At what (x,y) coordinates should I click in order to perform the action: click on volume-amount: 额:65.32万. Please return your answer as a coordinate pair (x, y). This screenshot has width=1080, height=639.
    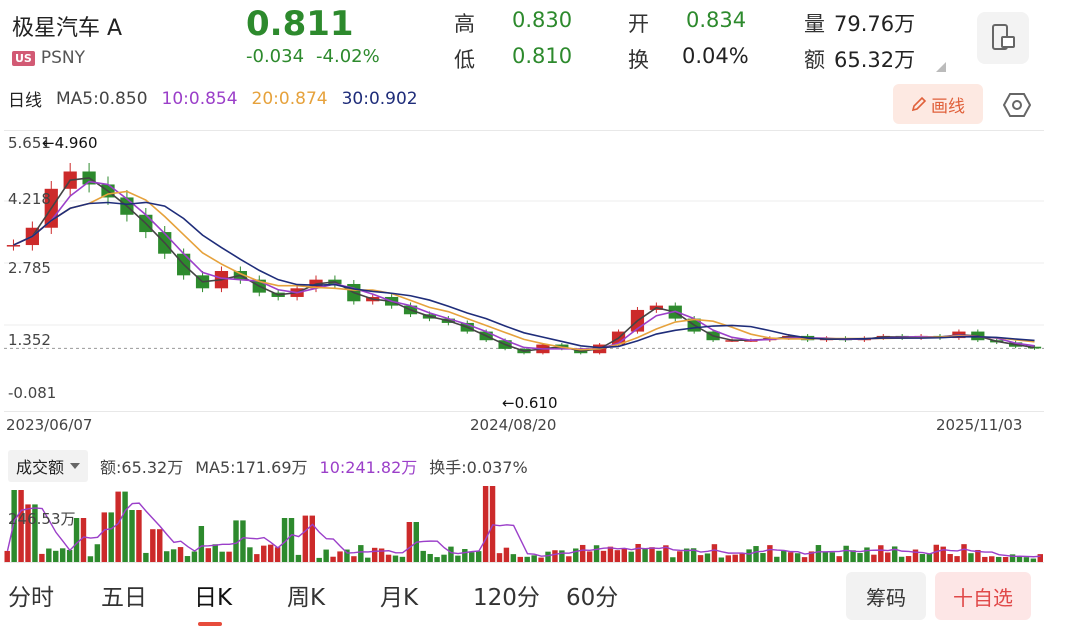
    Looking at the image, I should click on (142, 467).